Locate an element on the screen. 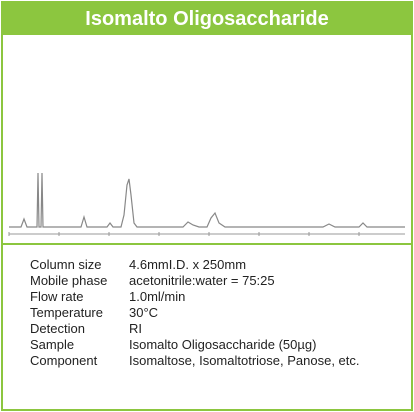 This screenshot has width=414, height=412. title: Isomalto Oligosaccharide is located at coordinates (207, 19).